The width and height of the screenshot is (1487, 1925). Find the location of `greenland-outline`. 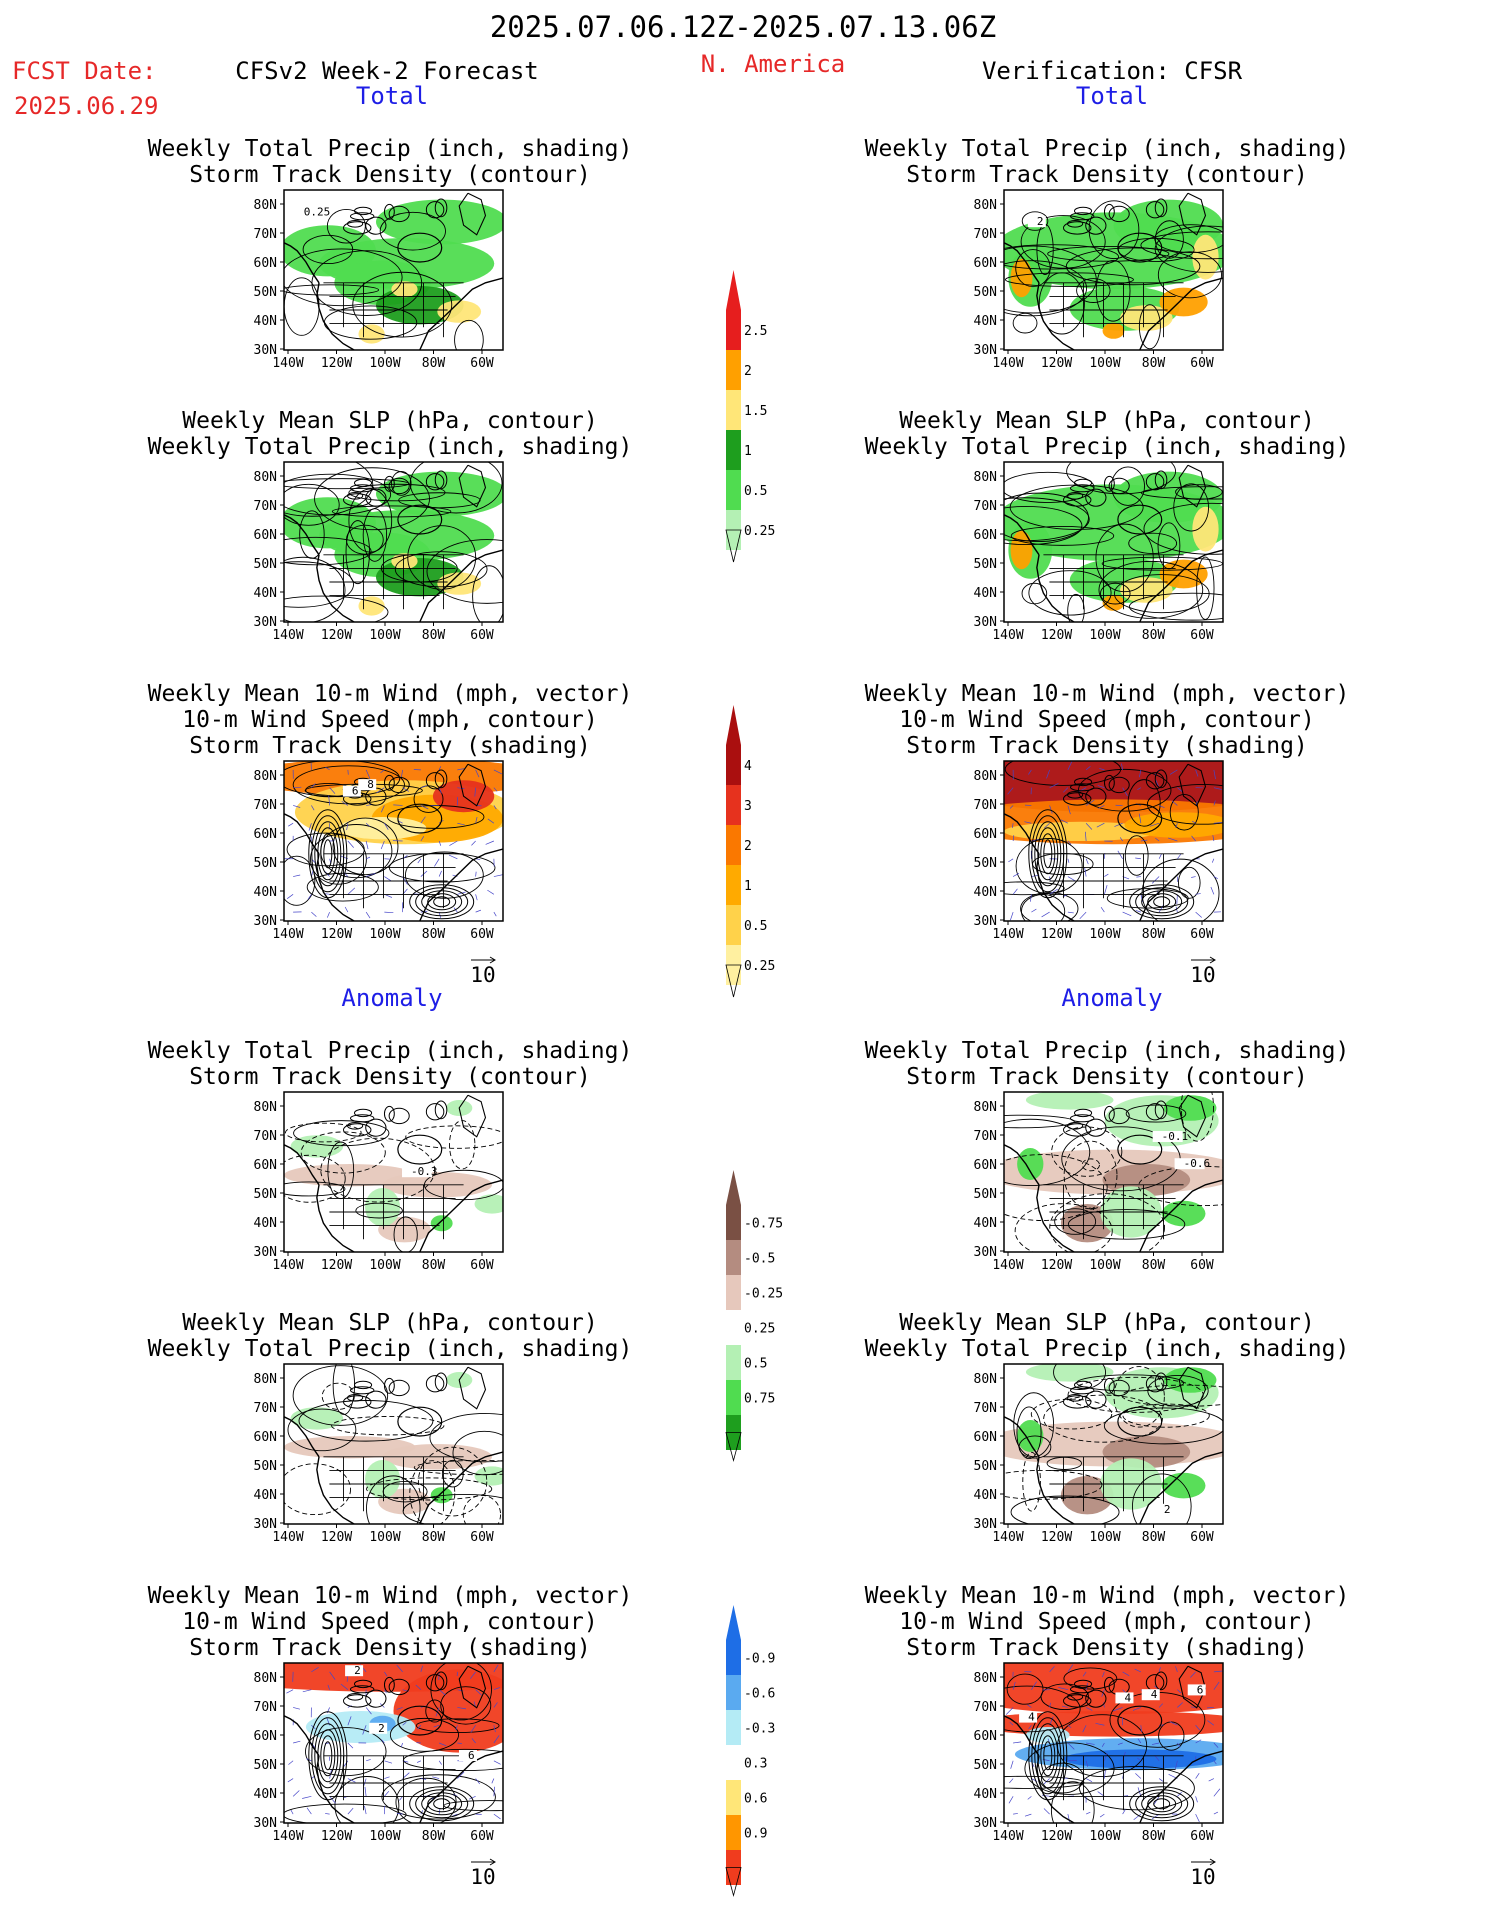

greenland-outline is located at coordinates (1192, 785).